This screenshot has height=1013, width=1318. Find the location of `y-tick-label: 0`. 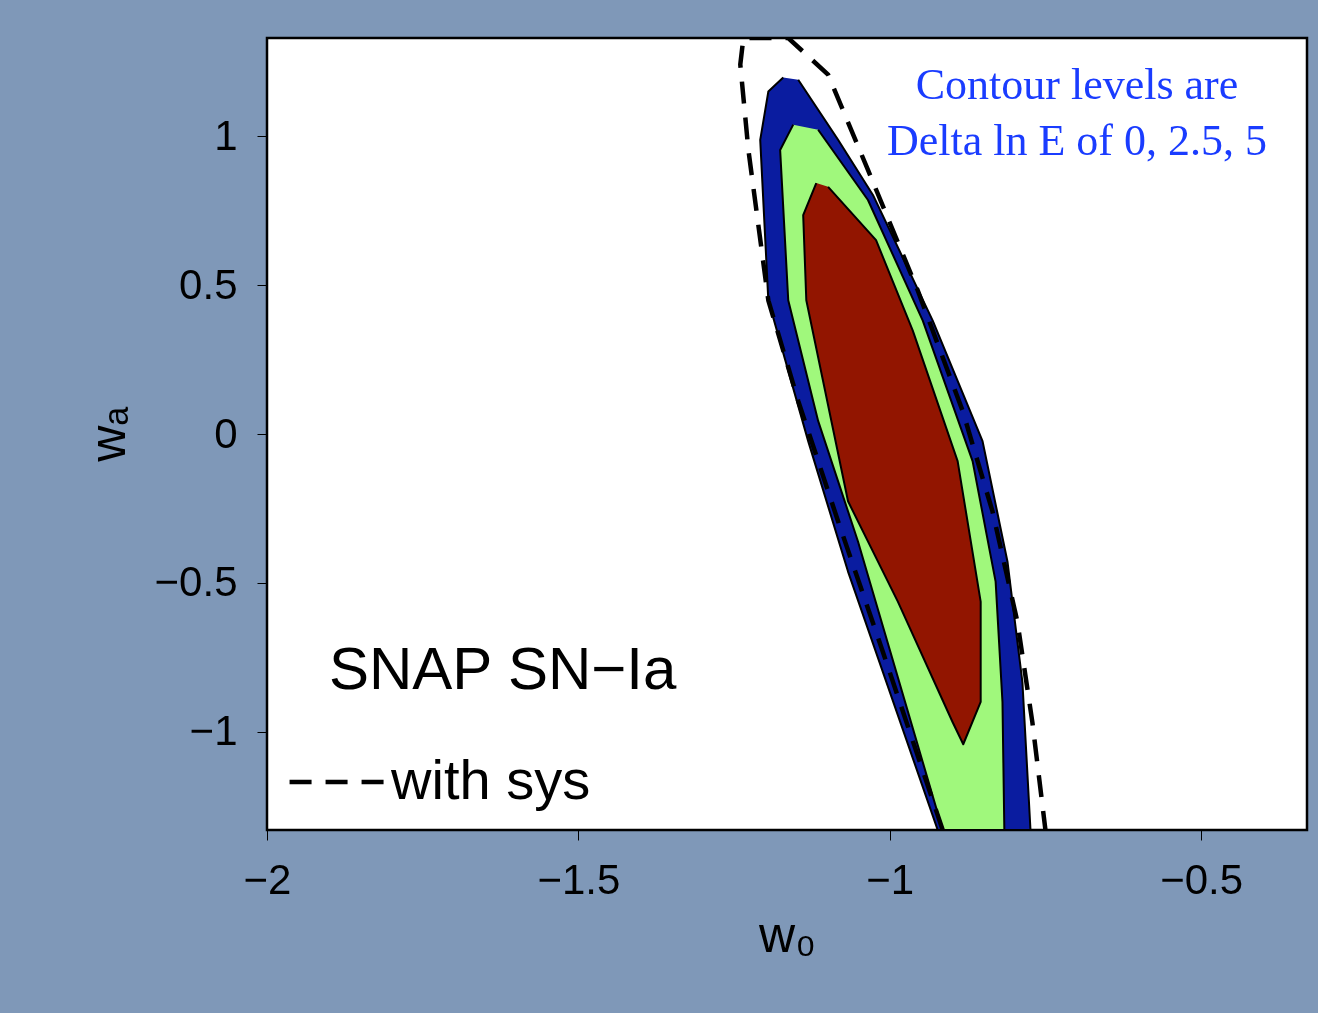

y-tick-label: 0 is located at coordinates (226, 433).